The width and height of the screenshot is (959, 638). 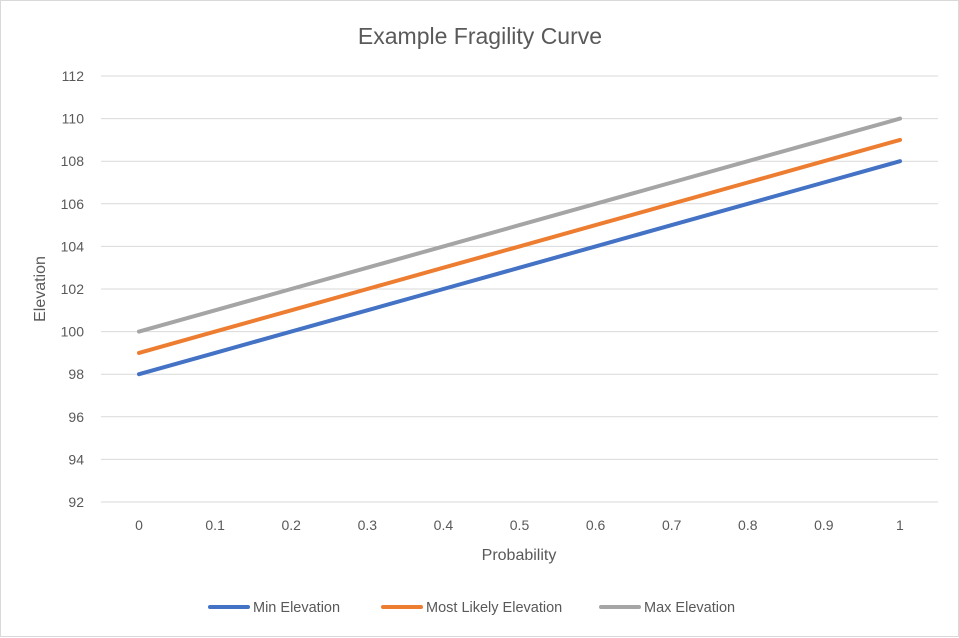 I want to click on x-axis-ticks: 0 0.1 0.2 0.3 0.4 0.5 0.6 0.7 0.8 0.9 1, so click(x=519, y=525).